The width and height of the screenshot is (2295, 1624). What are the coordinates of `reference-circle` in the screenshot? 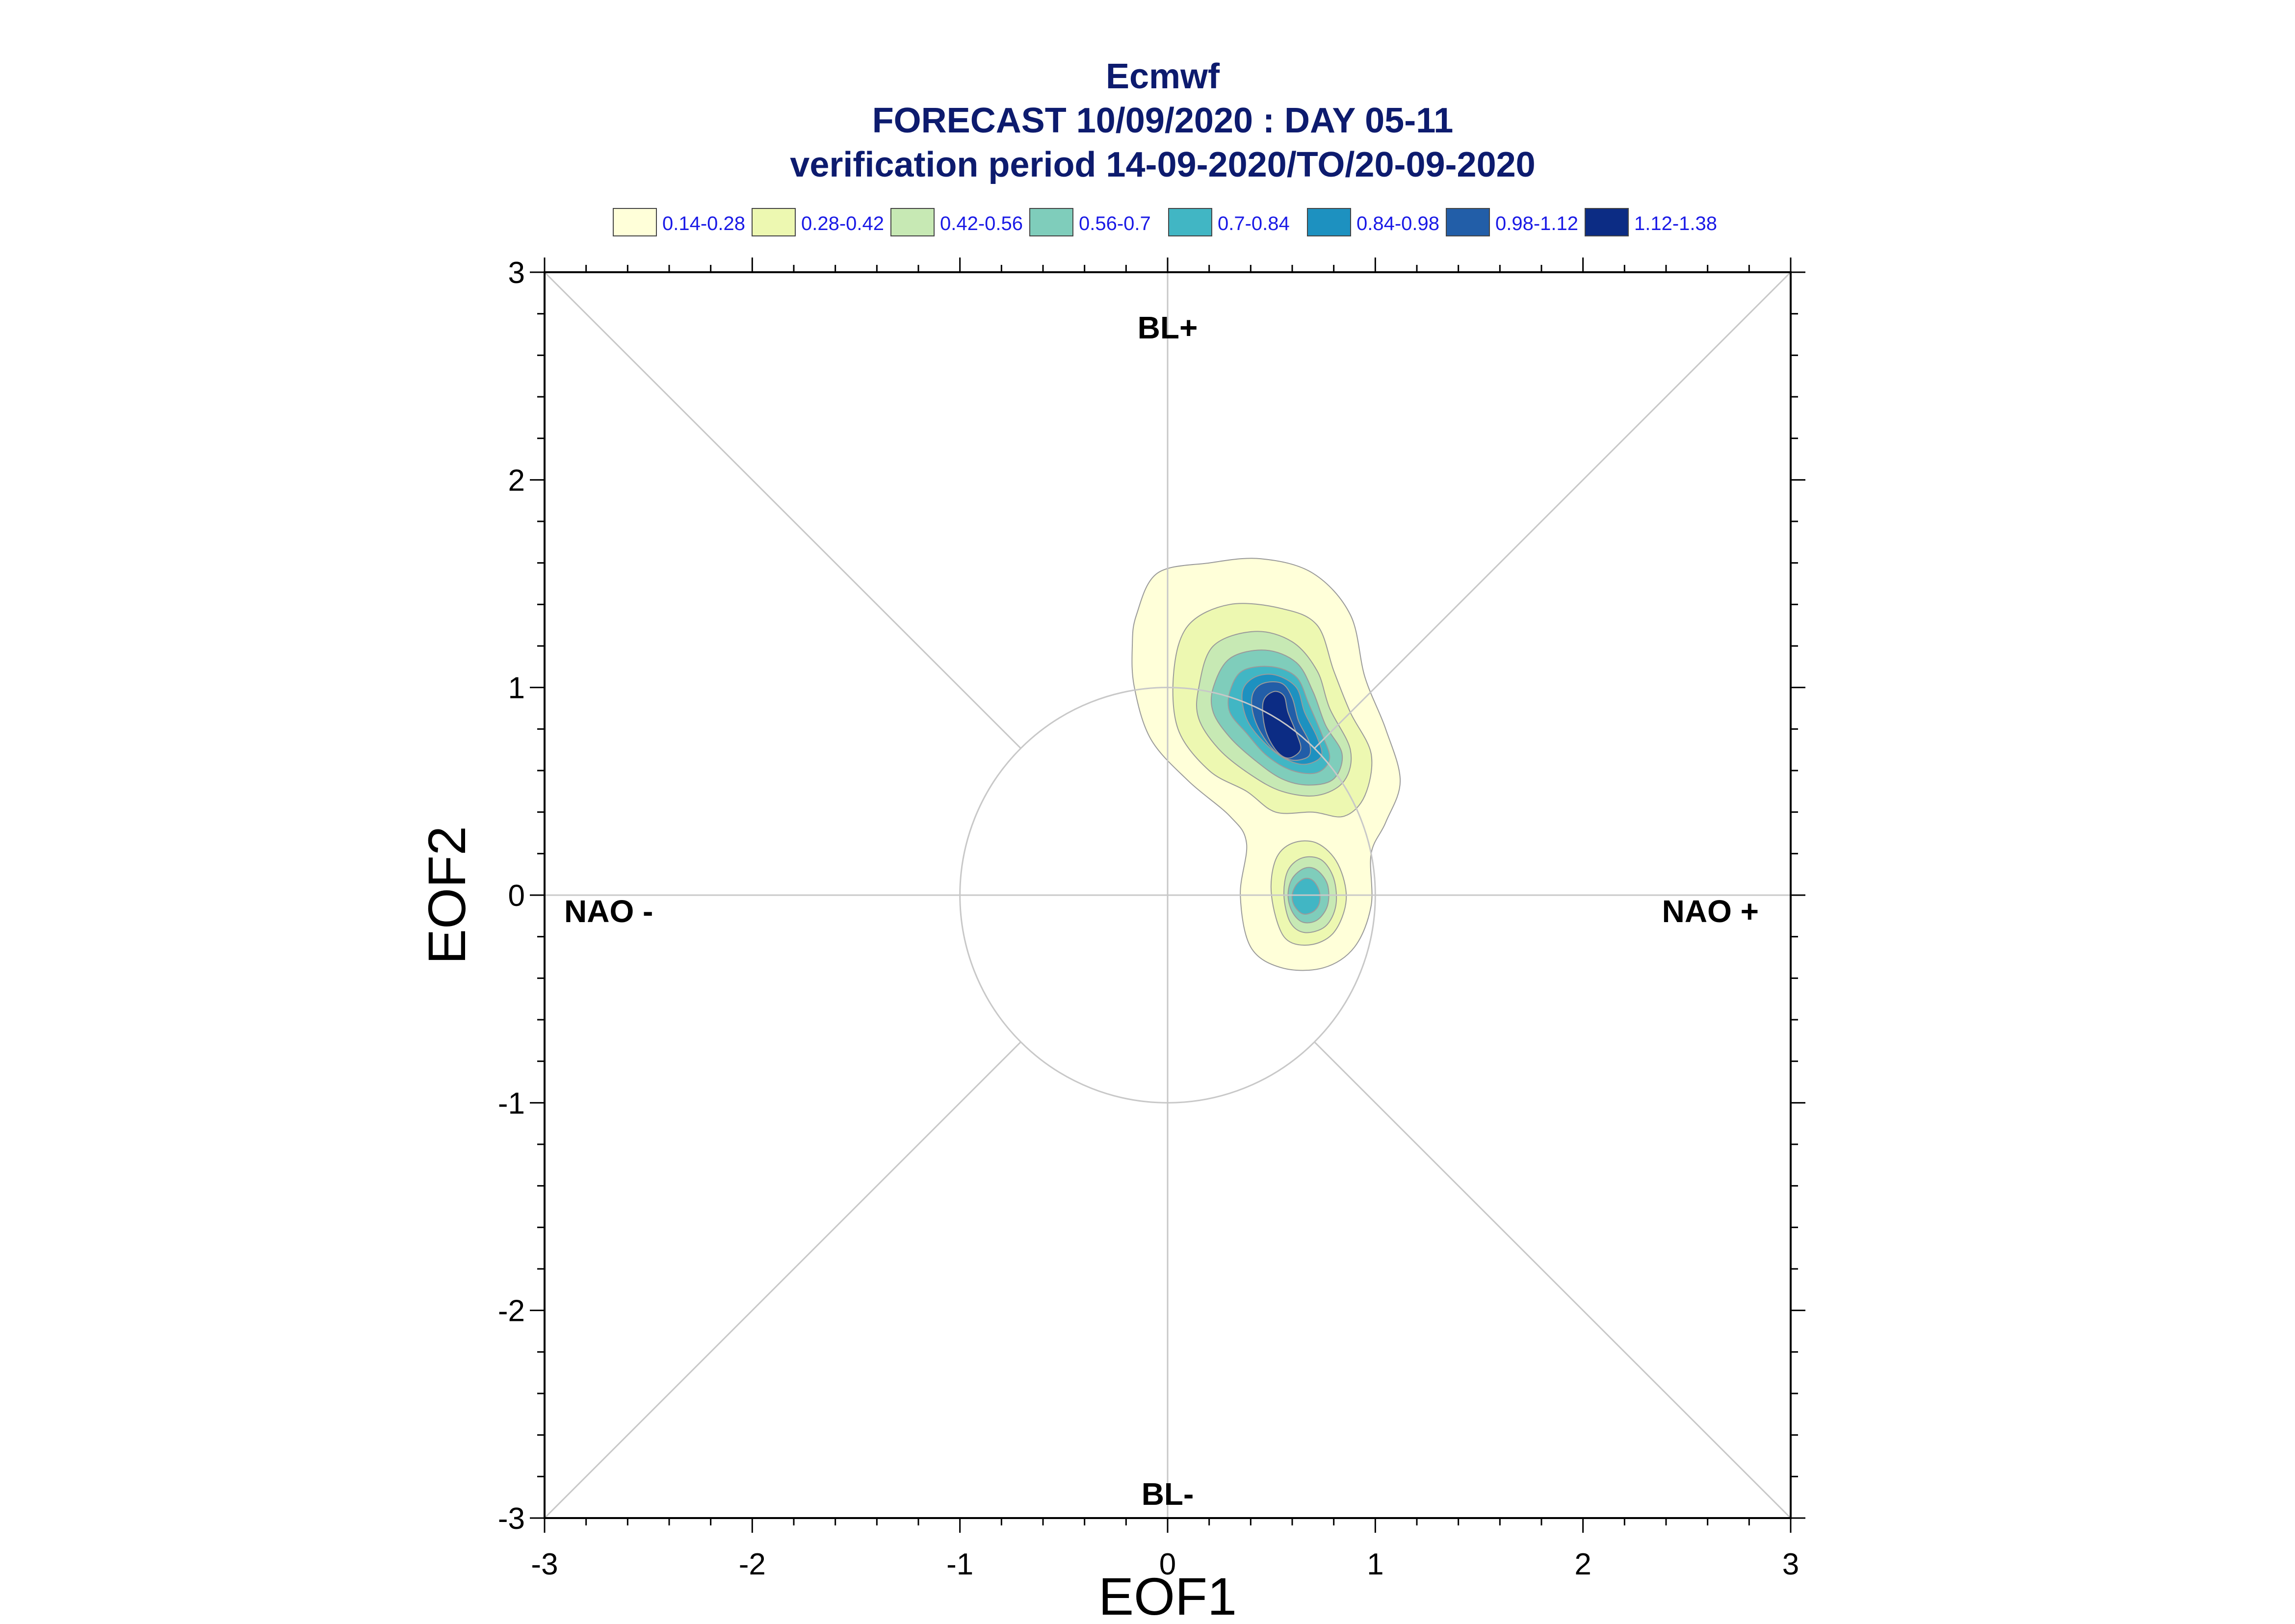 It's located at (1168, 895).